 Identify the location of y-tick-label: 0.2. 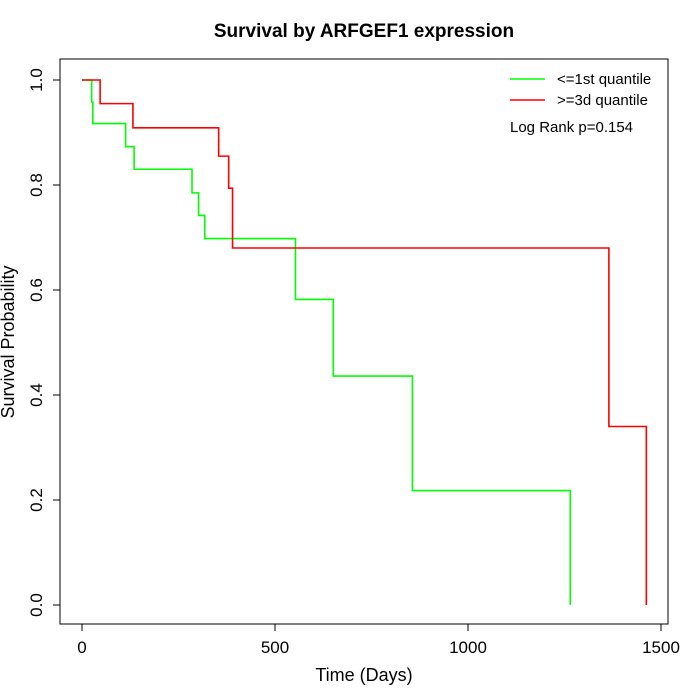
(36, 500).